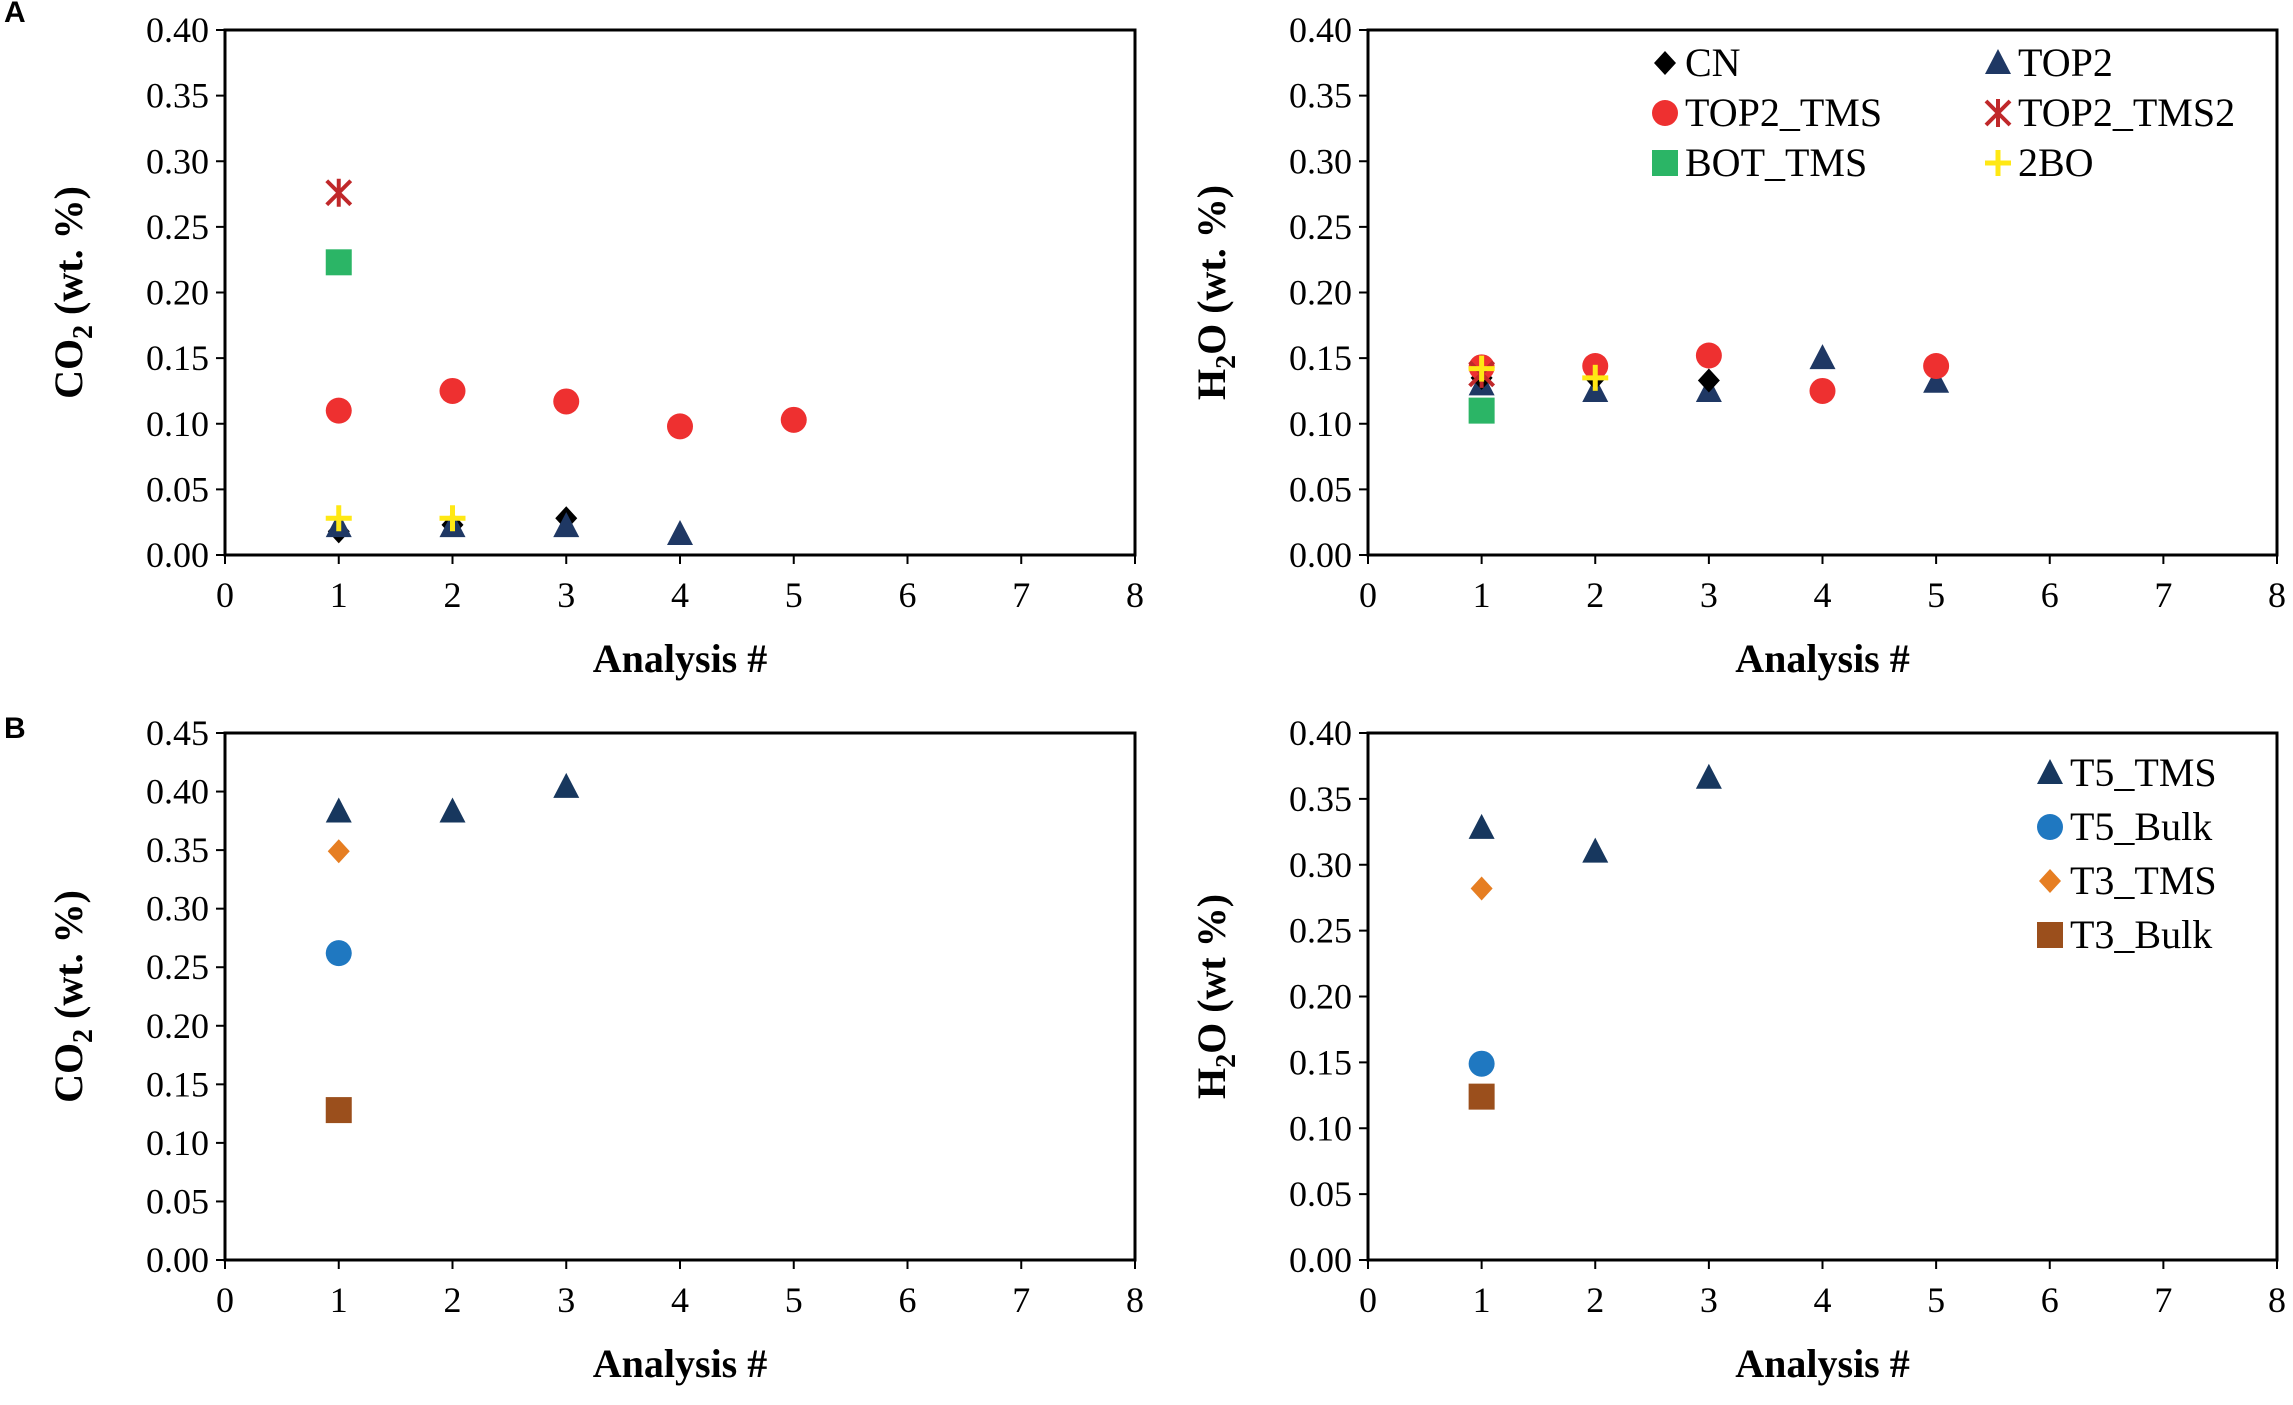 This screenshot has width=2293, height=1405. What do you see at coordinates (338, 953) in the screenshot?
I see `data-point-t5-bulk` at bounding box center [338, 953].